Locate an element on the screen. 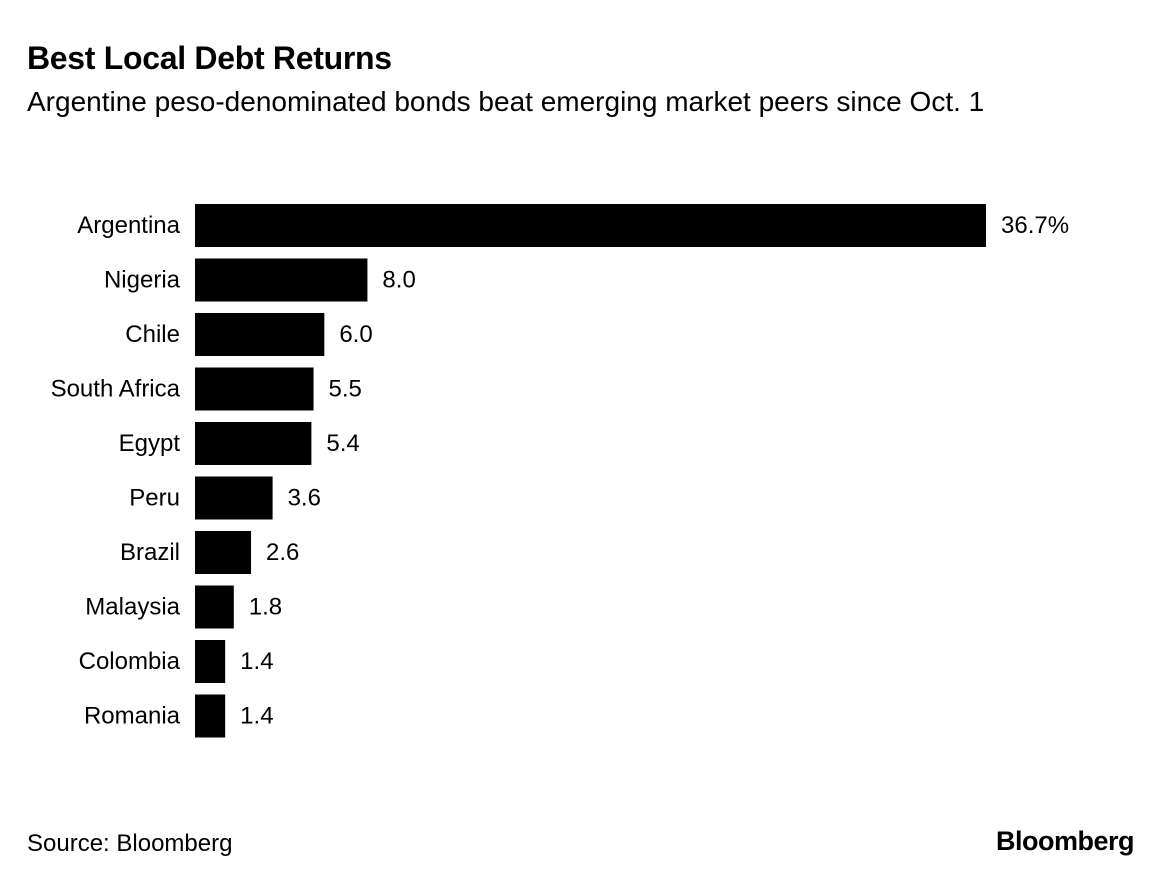  category-label: Egypt is located at coordinates (150, 443).